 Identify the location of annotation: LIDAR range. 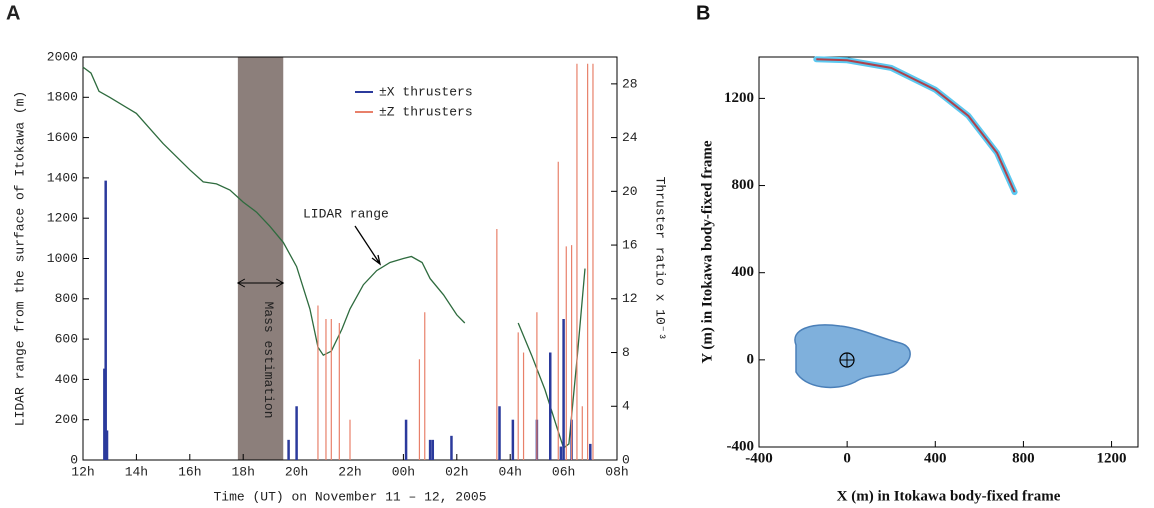
(346, 213).